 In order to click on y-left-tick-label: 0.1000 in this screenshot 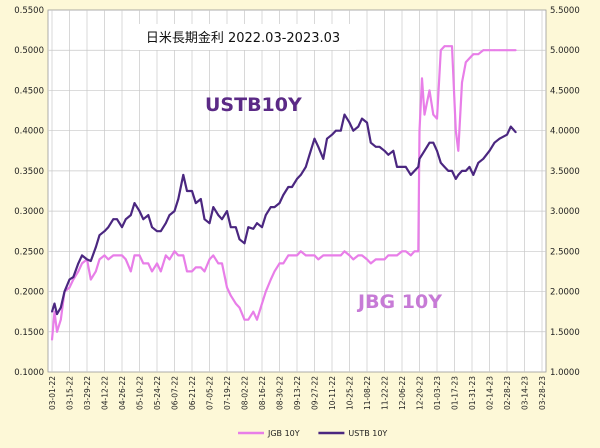, I will do `click(29, 373)`.